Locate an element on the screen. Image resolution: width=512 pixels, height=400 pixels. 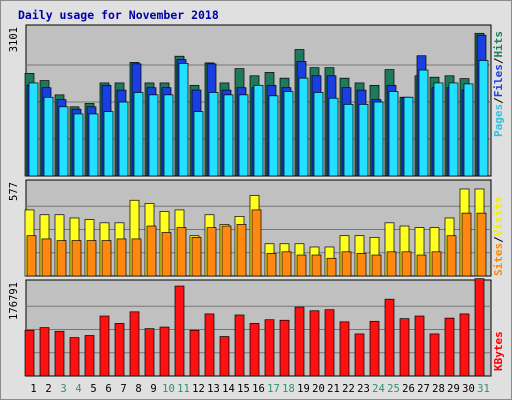
x-tick-label-13: 13 is located at coordinates (213, 389).